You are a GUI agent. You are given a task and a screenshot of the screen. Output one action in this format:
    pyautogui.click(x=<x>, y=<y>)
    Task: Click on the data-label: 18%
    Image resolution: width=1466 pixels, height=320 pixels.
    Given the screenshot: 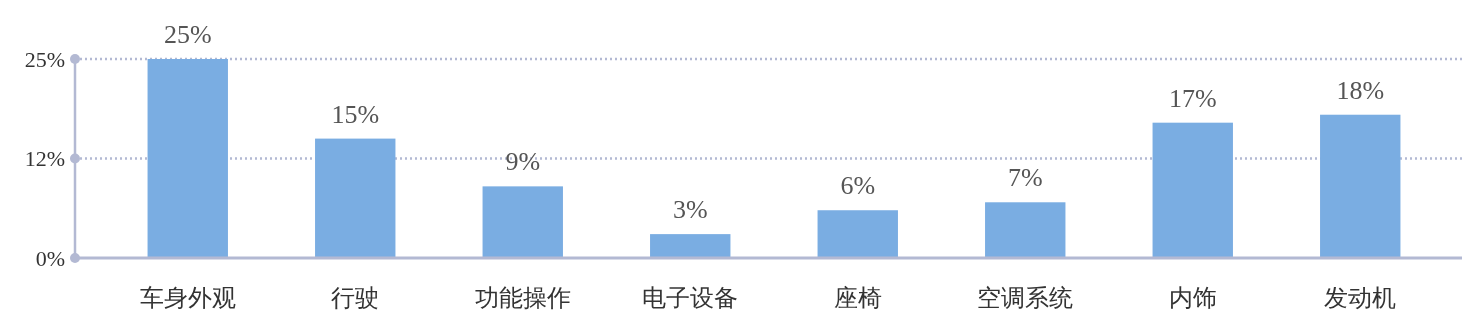 What is the action you would take?
    pyautogui.click(x=1360, y=90)
    